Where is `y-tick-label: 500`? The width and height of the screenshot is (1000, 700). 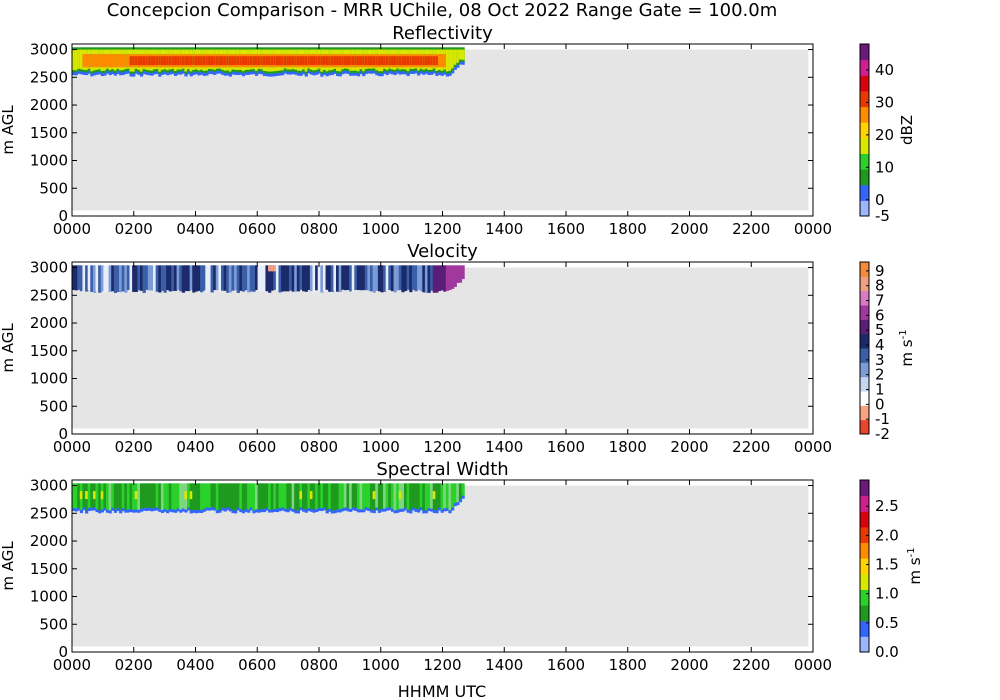 y-tick-label: 500 is located at coordinates (53, 406).